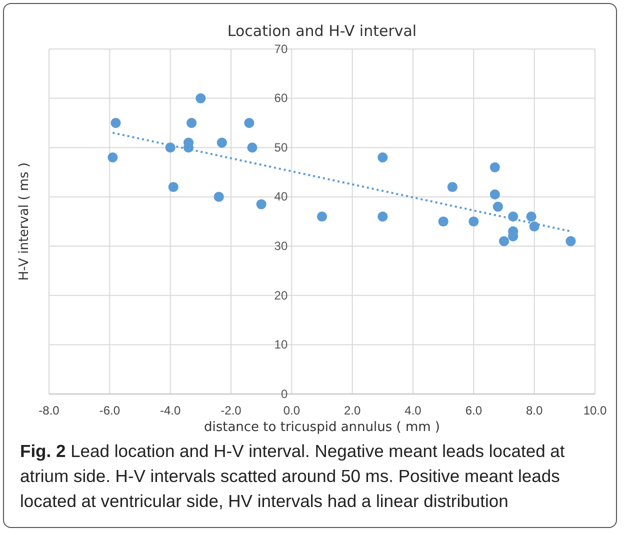  What do you see at coordinates (281, 98) in the screenshot?
I see `y-tick-label: 60` at bounding box center [281, 98].